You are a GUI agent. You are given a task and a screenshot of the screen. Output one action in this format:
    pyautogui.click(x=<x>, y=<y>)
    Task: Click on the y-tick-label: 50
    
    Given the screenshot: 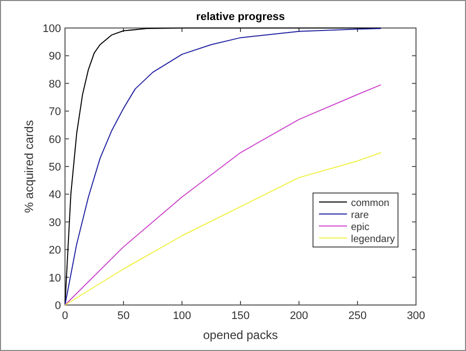 What is the action you would take?
    pyautogui.click(x=54, y=168)
    